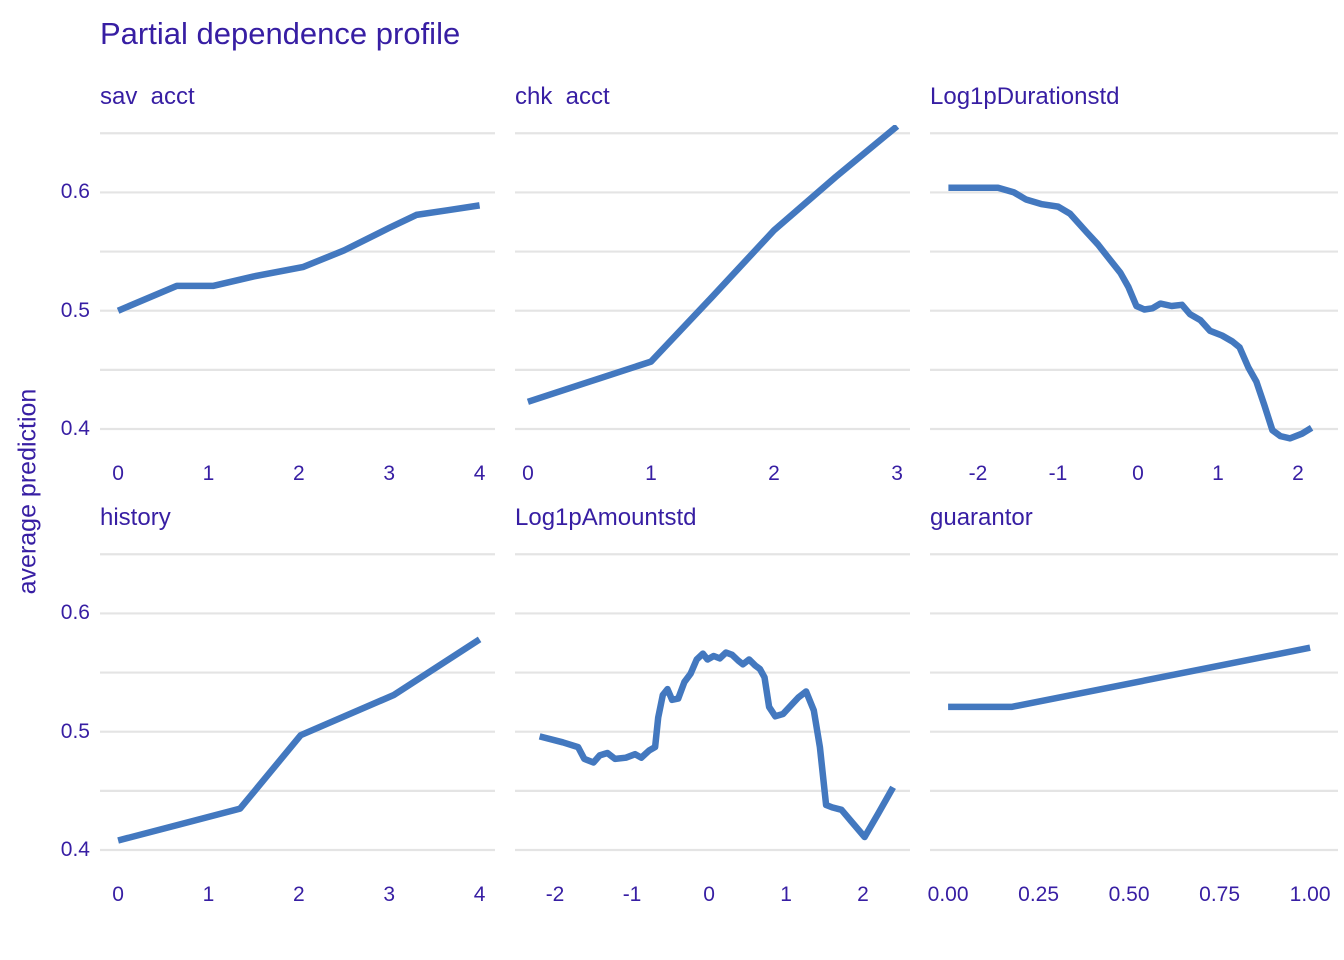  I want to click on facet-log1pamountstd: Log1pAmountstd, so click(712, 690).